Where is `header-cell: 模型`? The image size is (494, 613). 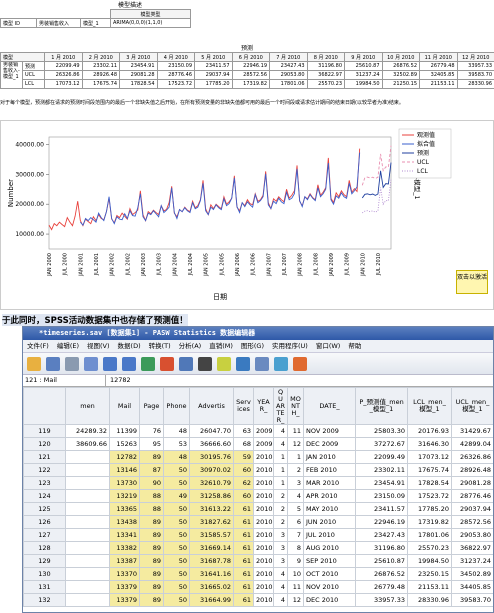
header-cell: 模型 is located at coordinates (23, 57).